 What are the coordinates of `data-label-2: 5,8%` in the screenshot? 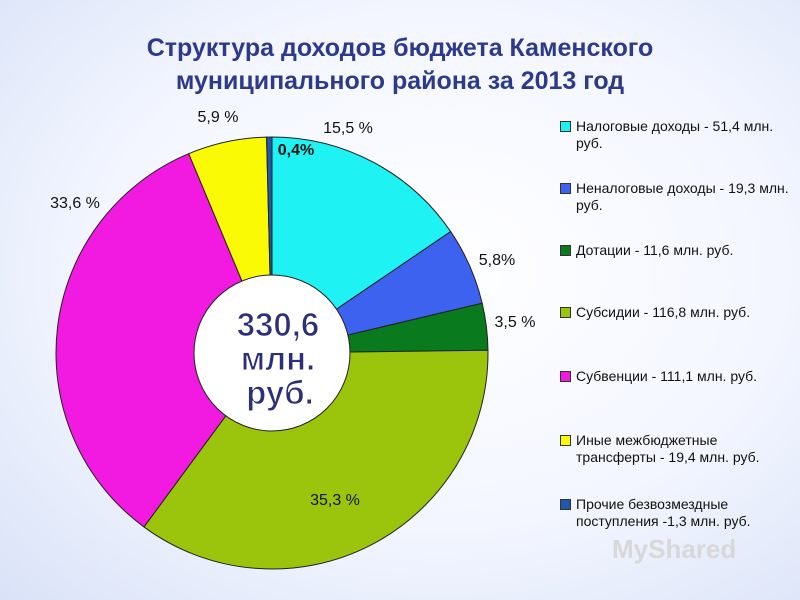 It's located at (497, 260).